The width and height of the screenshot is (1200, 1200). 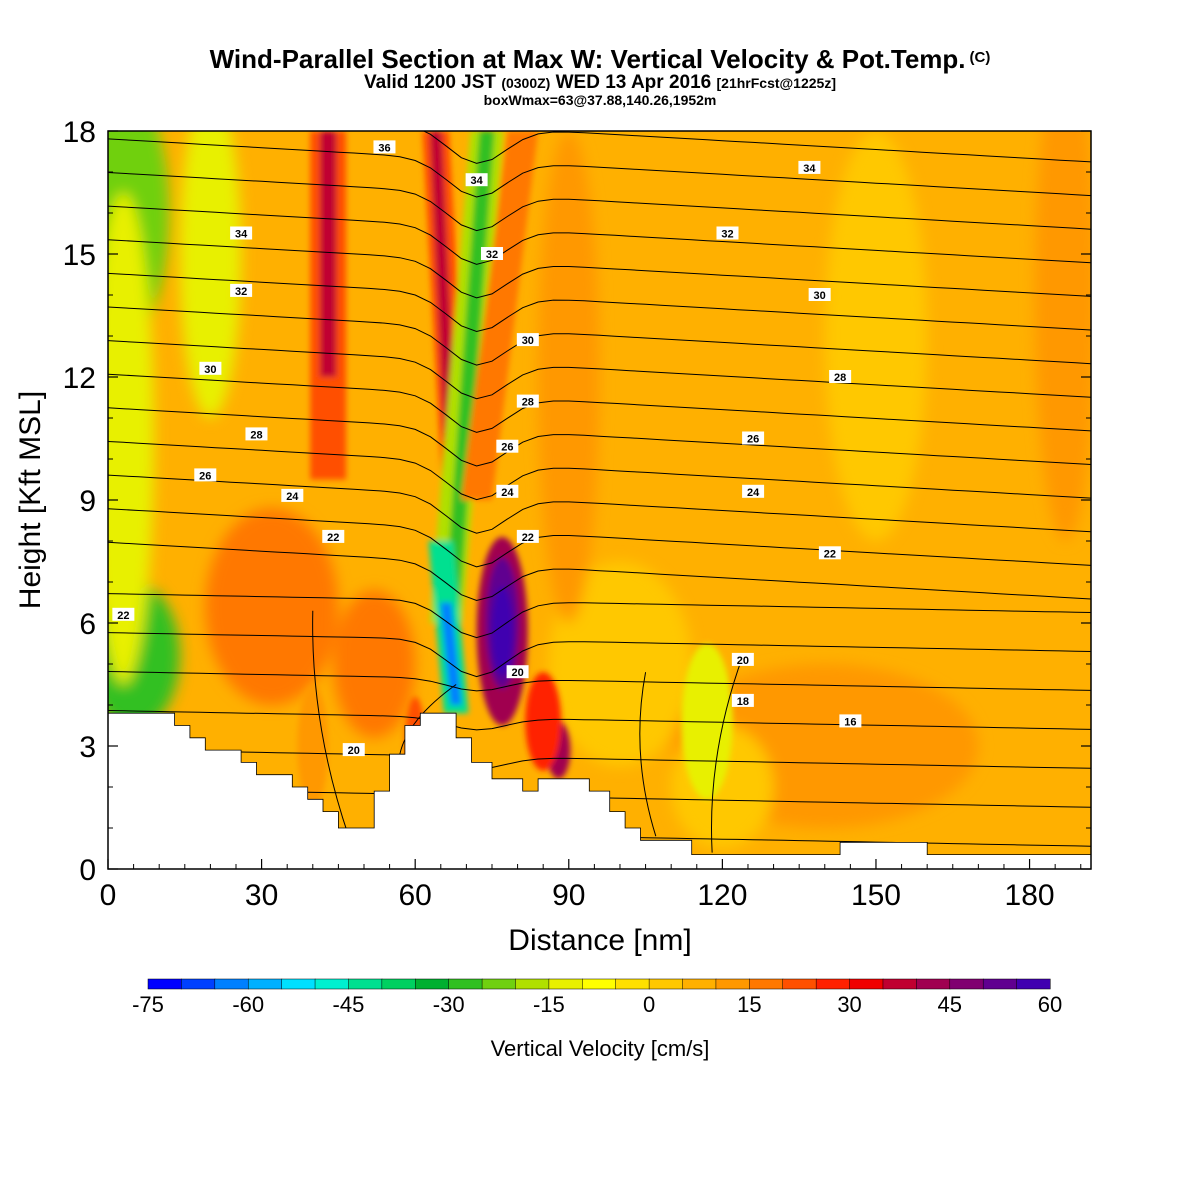 What do you see at coordinates (449, 1004) in the screenshot?
I see `colorbar-tick-label: -30` at bounding box center [449, 1004].